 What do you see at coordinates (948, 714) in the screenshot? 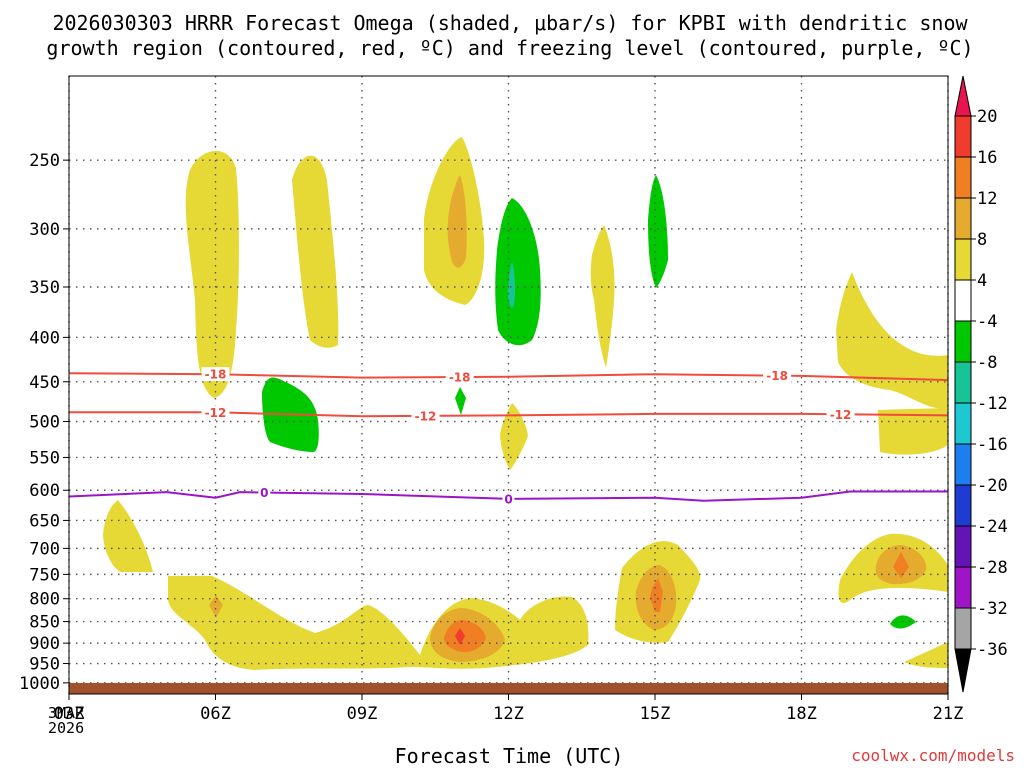
I see `x-tick-label: 21Z` at bounding box center [948, 714].